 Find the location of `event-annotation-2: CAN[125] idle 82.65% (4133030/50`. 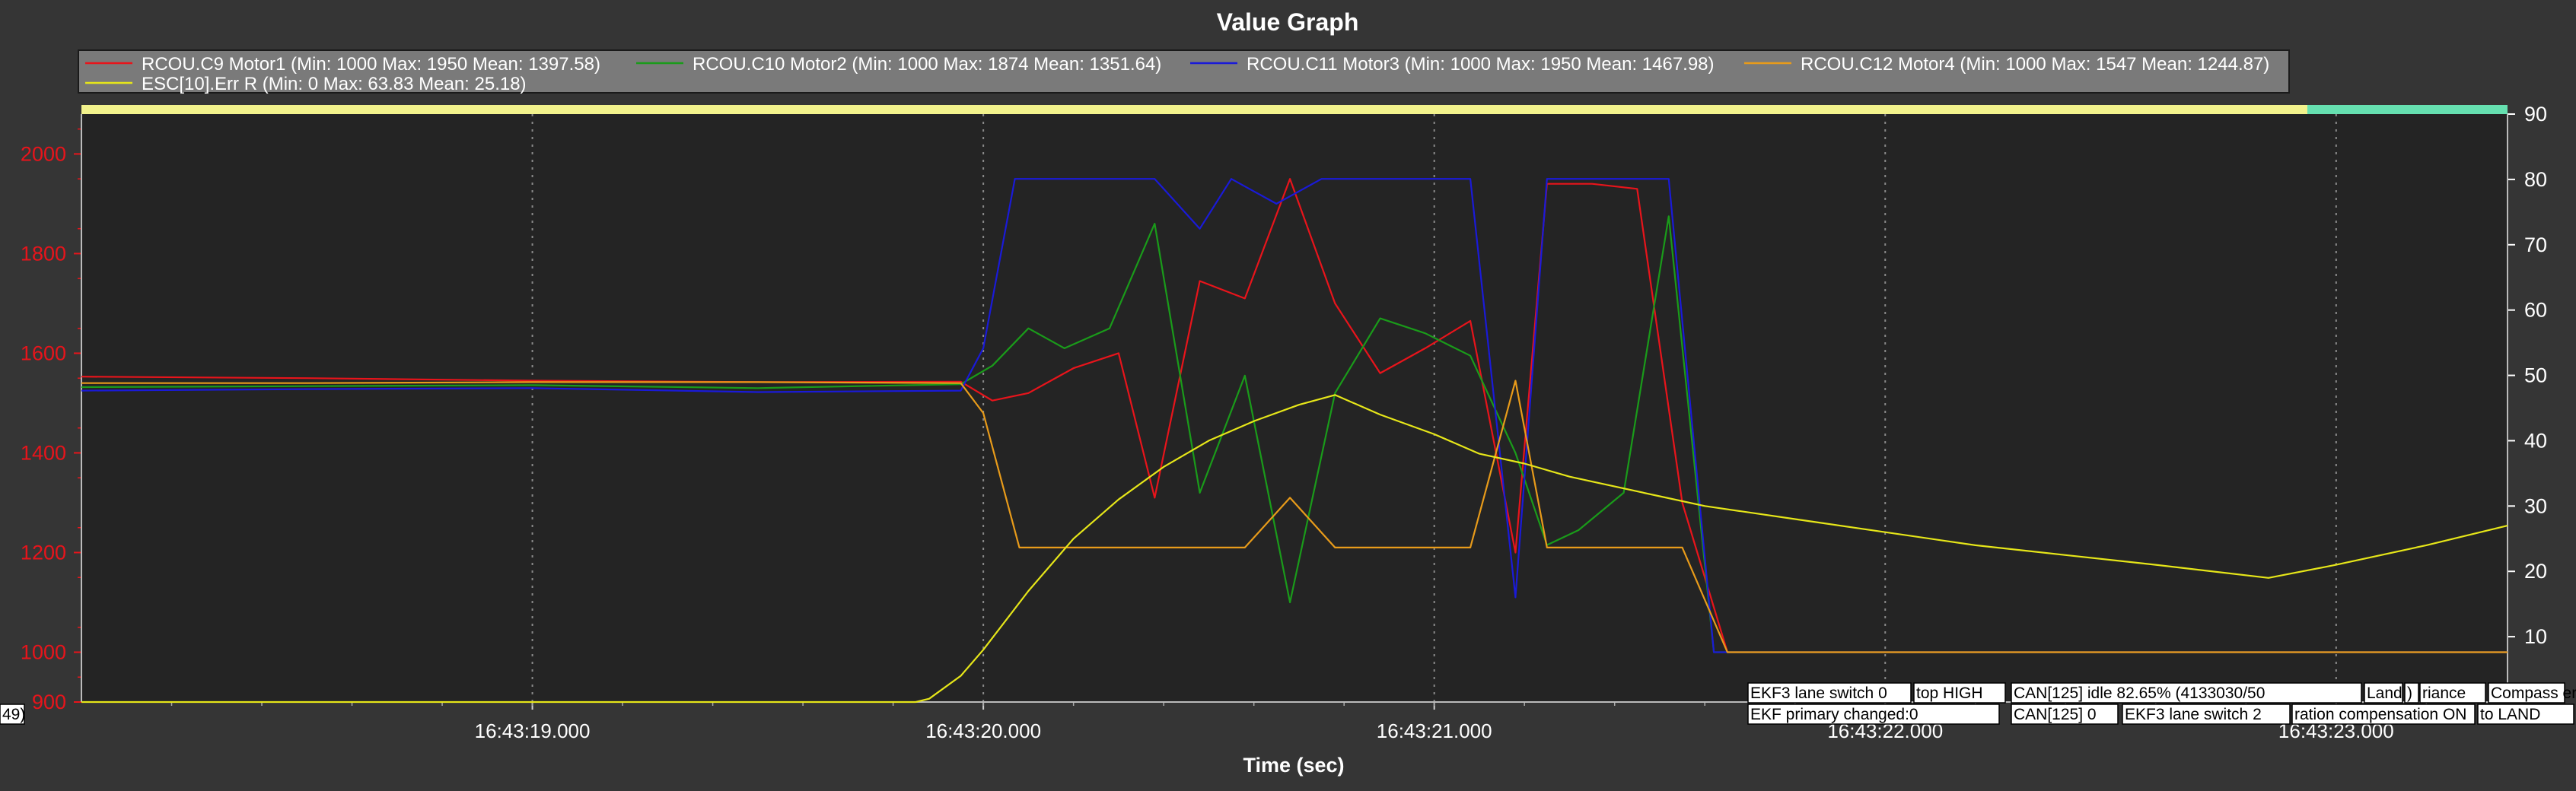

event-annotation-2: CAN[125] idle 82.65% (4133030/50 is located at coordinates (2139, 693).